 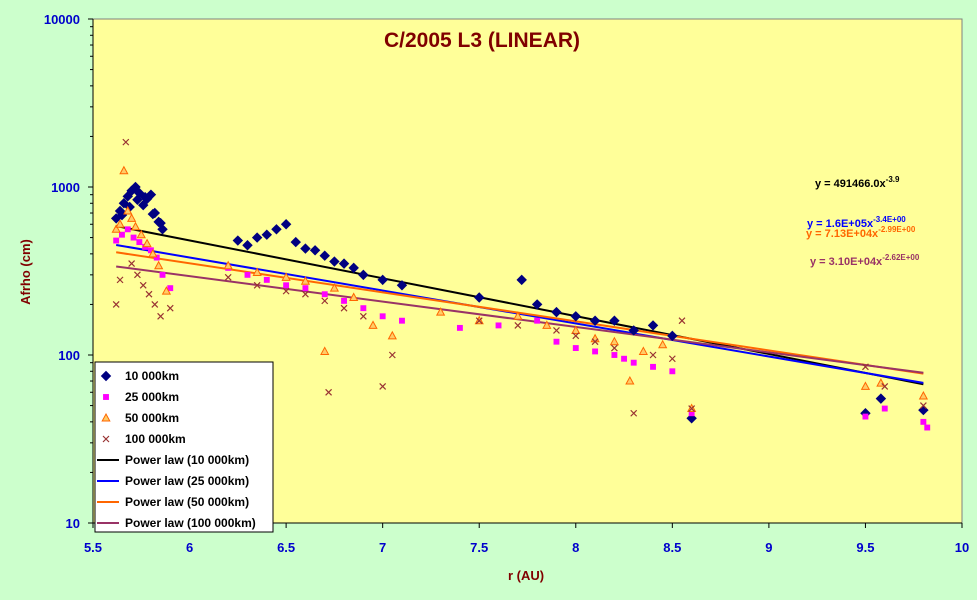 What do you see at coordinates (893, 179) in the screenshot?
I see `equation-exponent: -3.9` at bounding box center [893, 179].